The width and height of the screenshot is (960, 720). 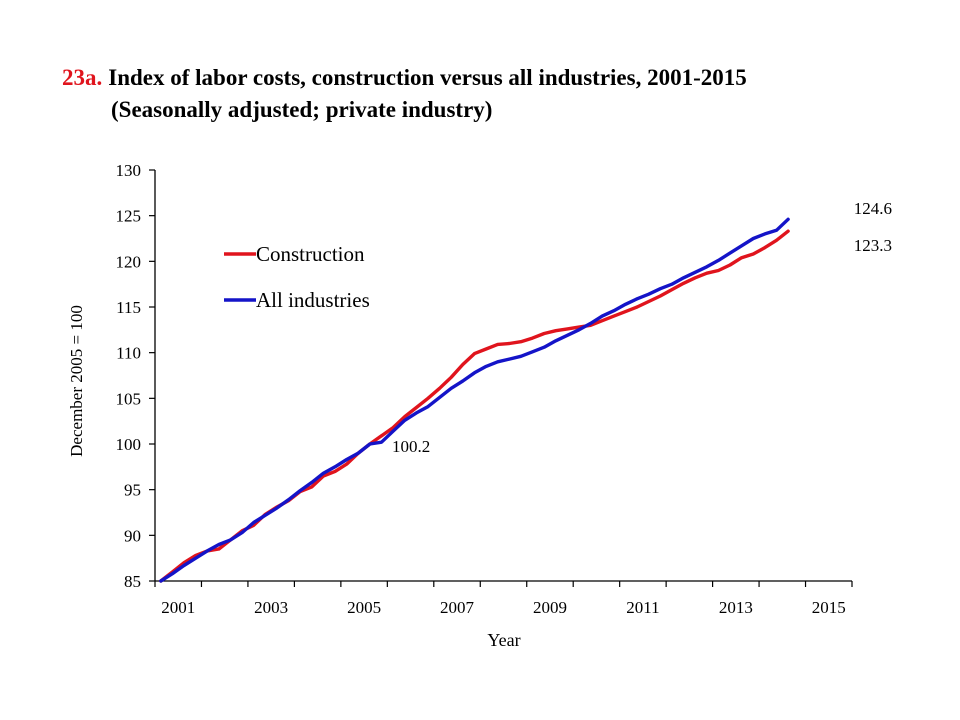 What do you see at coordinates (132, 490) in the screenshot?
I see `y-tick-label: 95` at bounding box center [132, 490].